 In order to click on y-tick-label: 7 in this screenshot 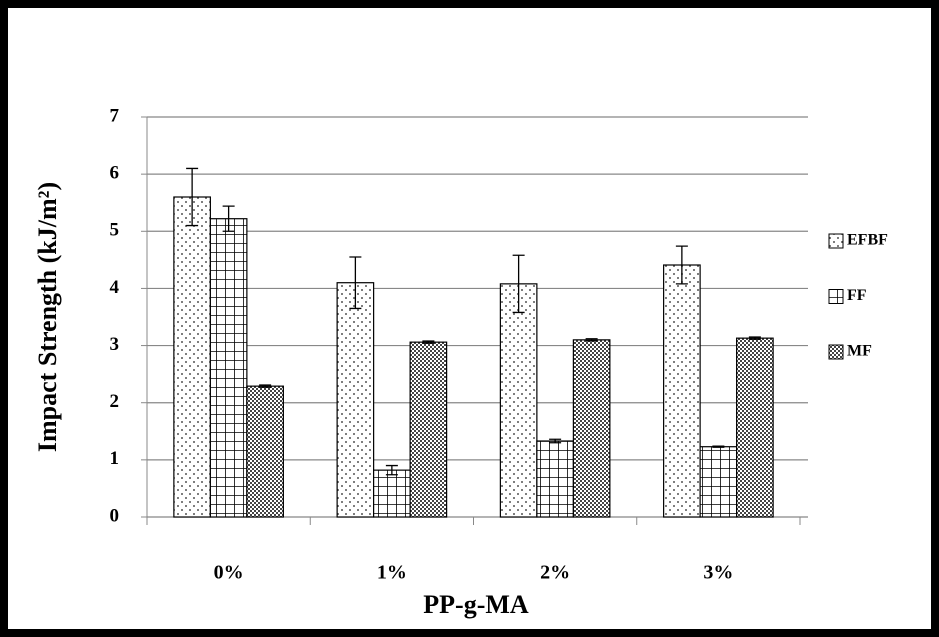, I will do `click(115, 115)`.